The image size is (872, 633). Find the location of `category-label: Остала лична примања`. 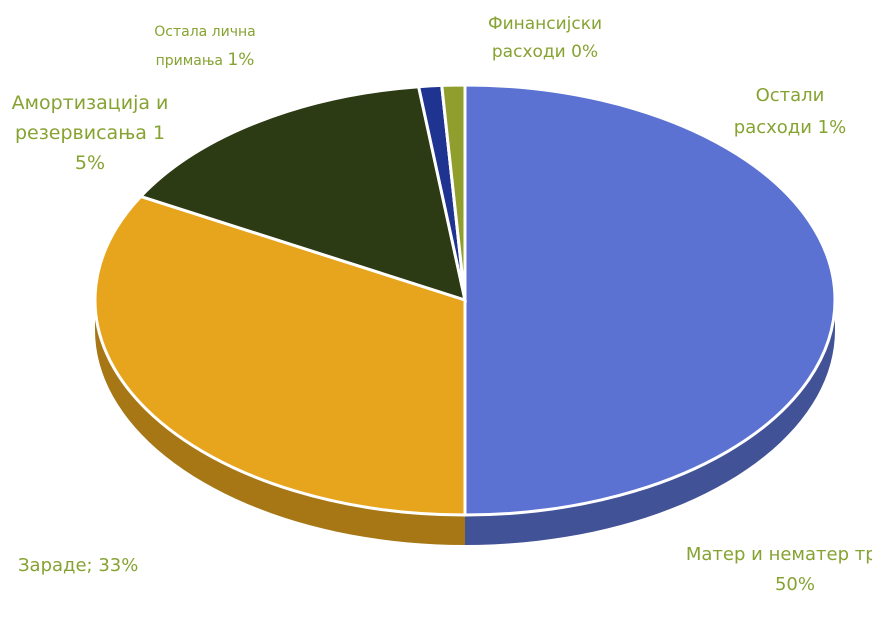

category-label: Остала лична примања is located at coordinates (205, 46).